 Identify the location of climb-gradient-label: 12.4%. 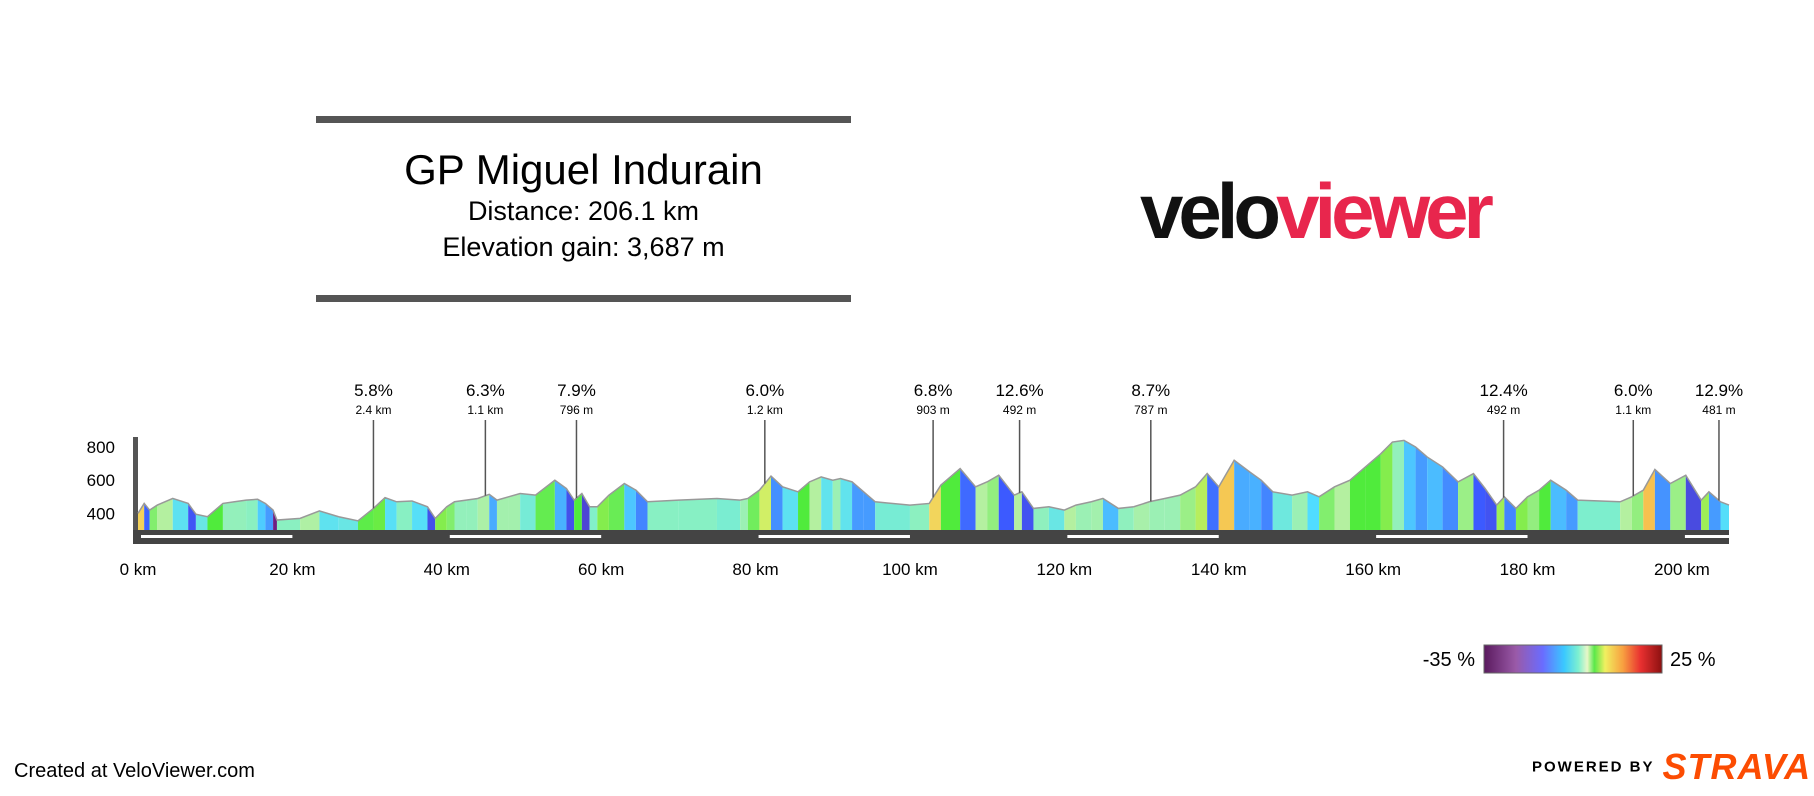
(1503, 390).